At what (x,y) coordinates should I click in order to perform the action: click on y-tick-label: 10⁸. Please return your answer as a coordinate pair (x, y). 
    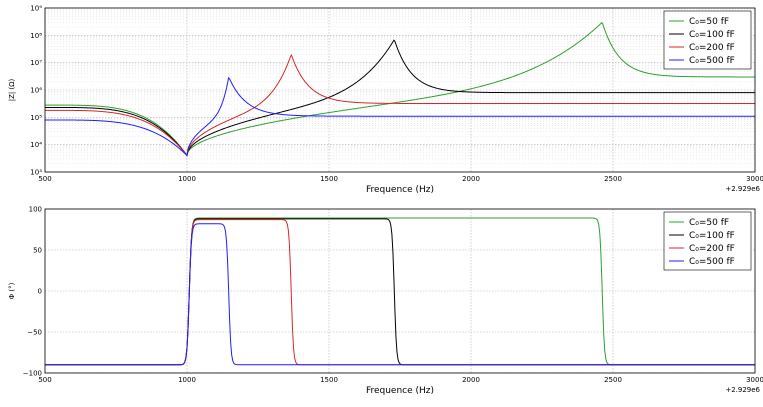
    Looking at the image, I should click on (36, 36).